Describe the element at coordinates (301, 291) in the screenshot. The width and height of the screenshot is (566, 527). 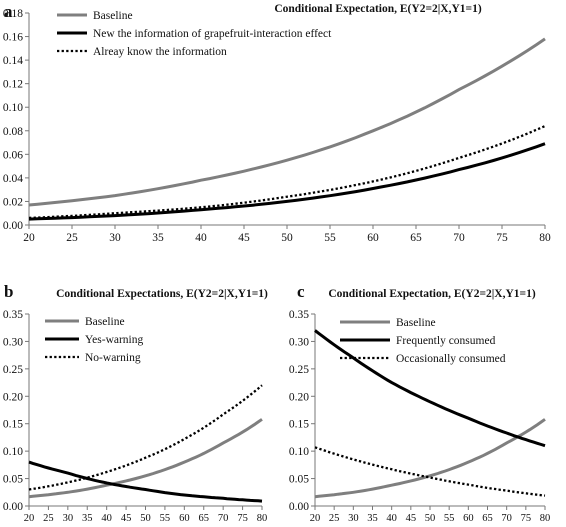
I see `panel-label: c` at that location.